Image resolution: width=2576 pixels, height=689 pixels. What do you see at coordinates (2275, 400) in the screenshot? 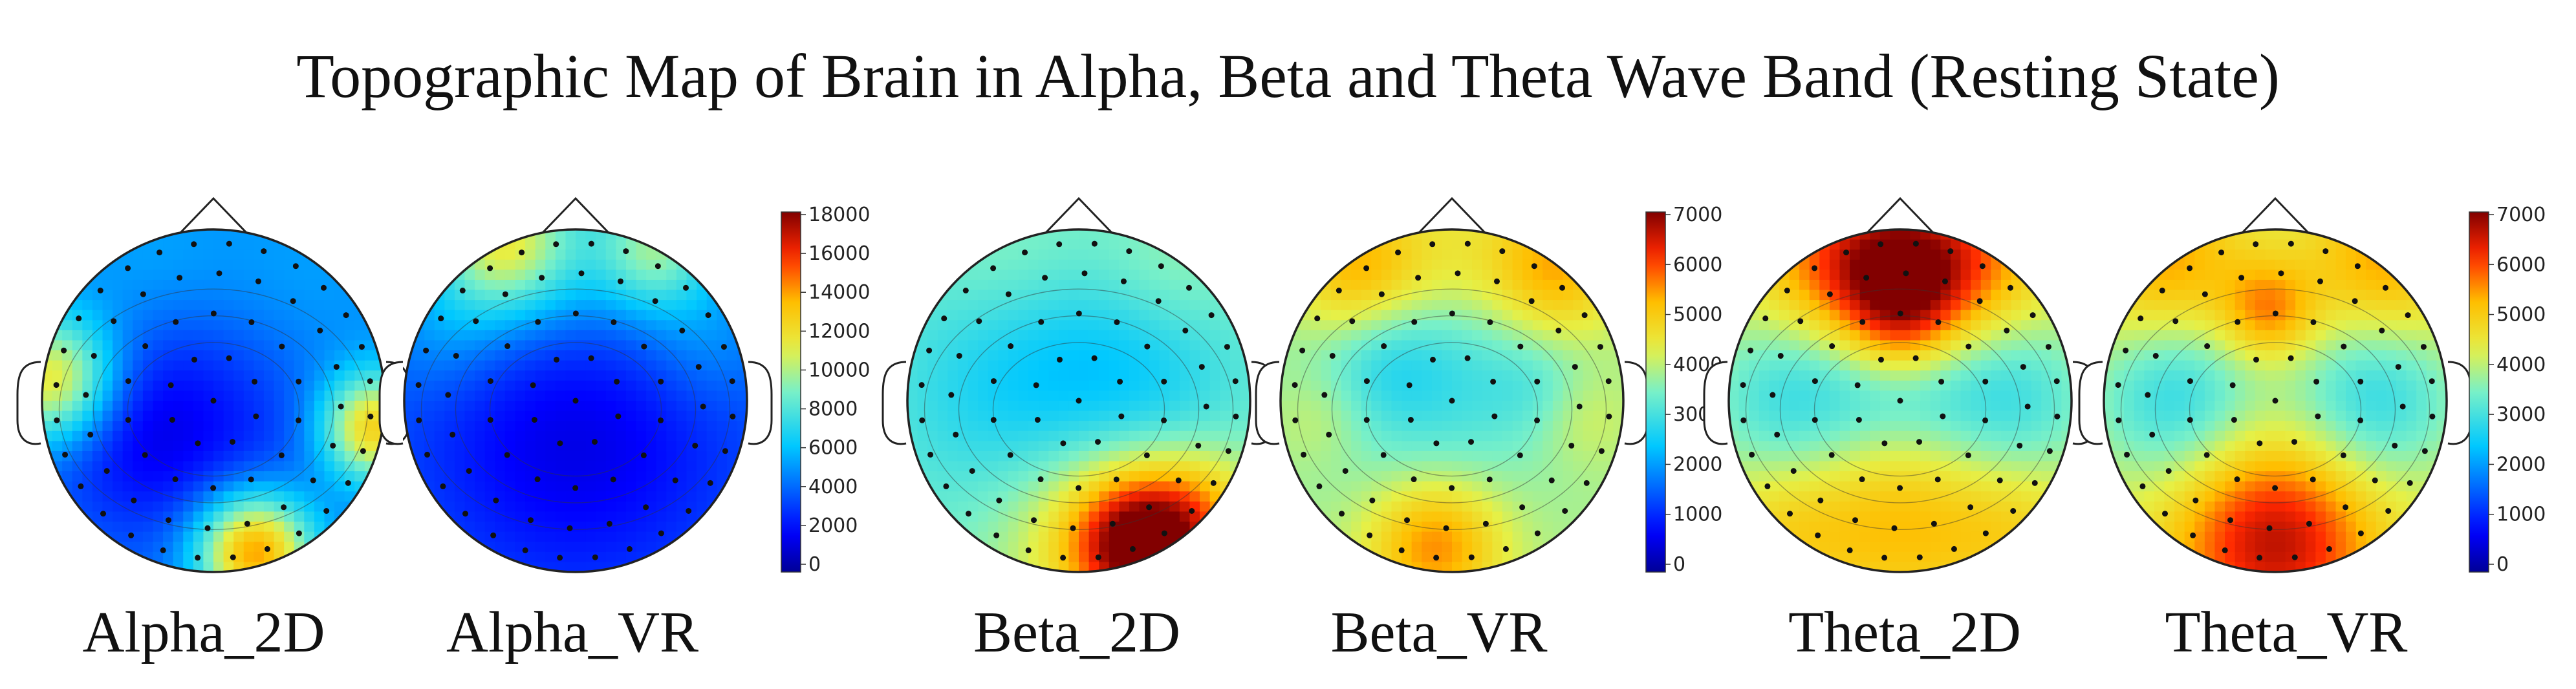
I see `head-outline` at bounding box center [2275, 400].